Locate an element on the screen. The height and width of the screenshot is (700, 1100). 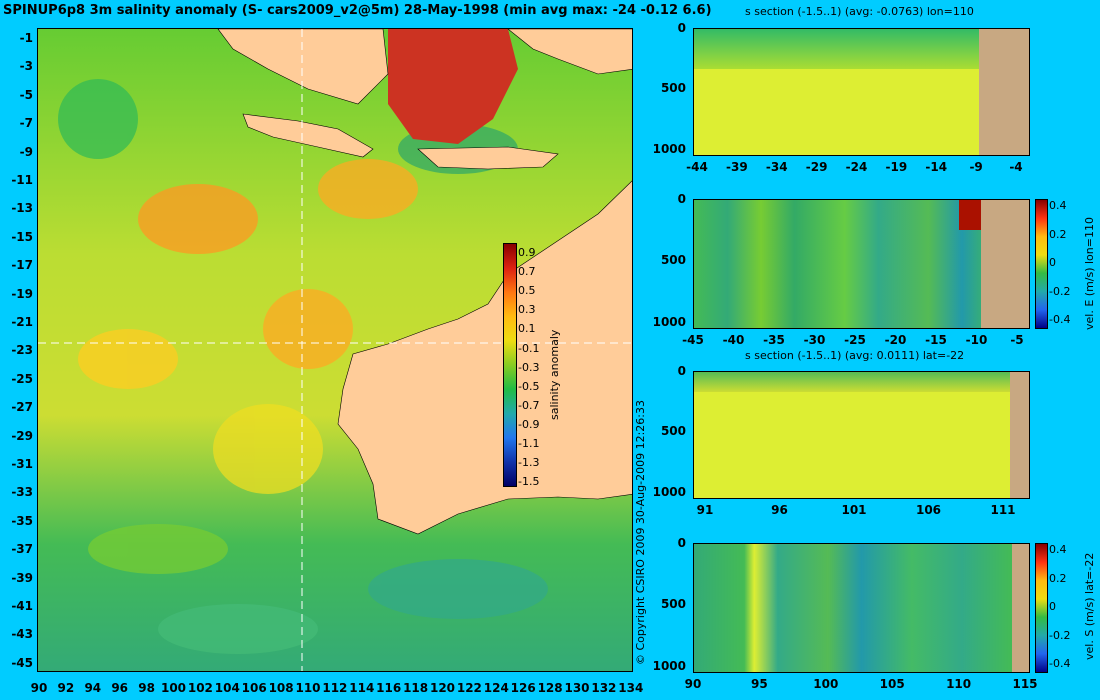
panel-1-x-label: -39 is located at coordinates (737, 167).